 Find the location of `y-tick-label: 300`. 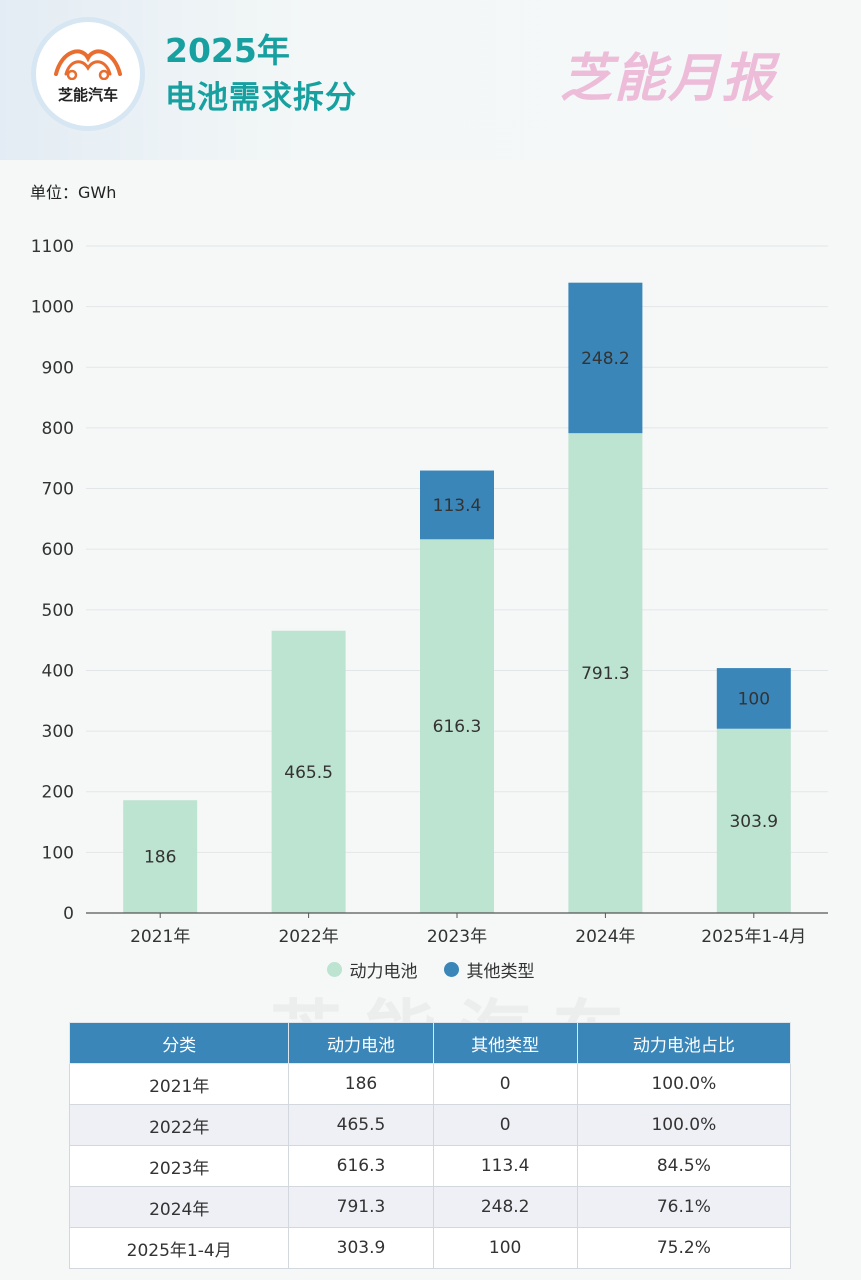

y-tick-label: 300 is located at coordinates (58, 732).